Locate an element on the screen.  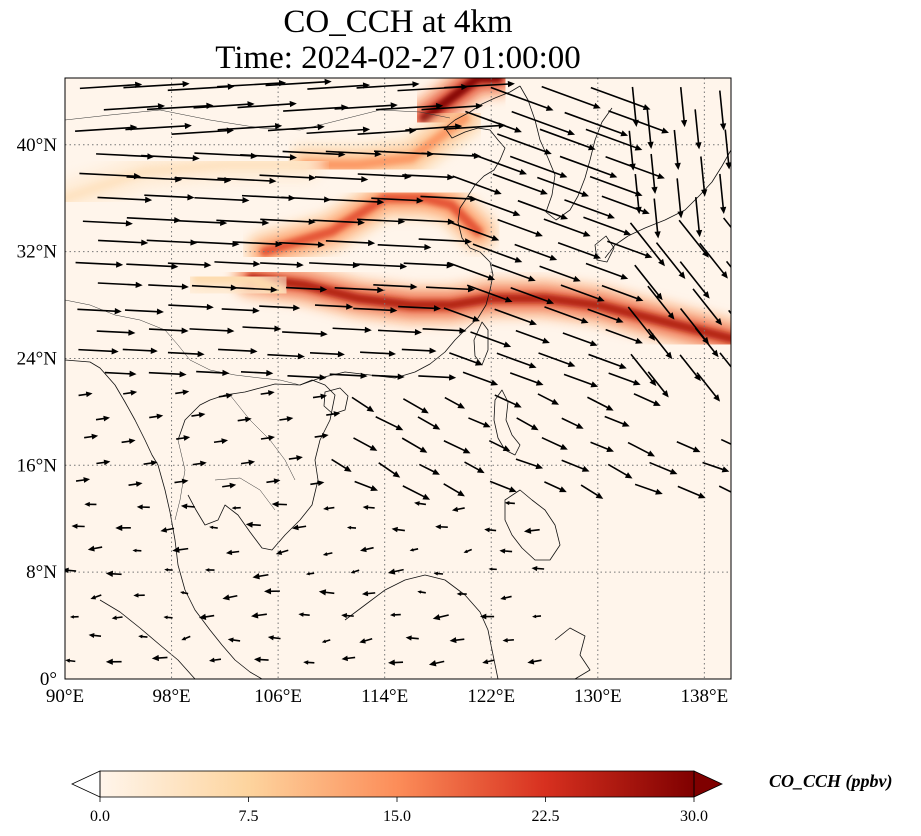
colorbar-tick-label: 15.0 is located at coordinates (397, 816).